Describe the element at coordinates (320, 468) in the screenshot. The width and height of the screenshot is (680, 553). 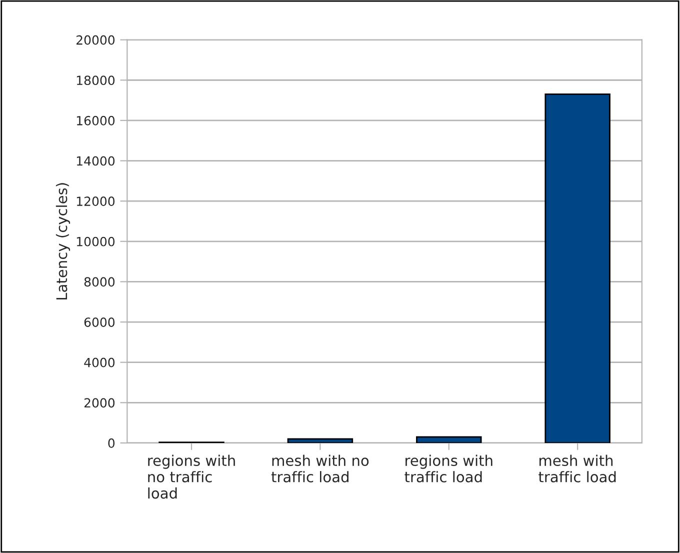
I see `x-tick-label: mesh with no traffic load` at that location.